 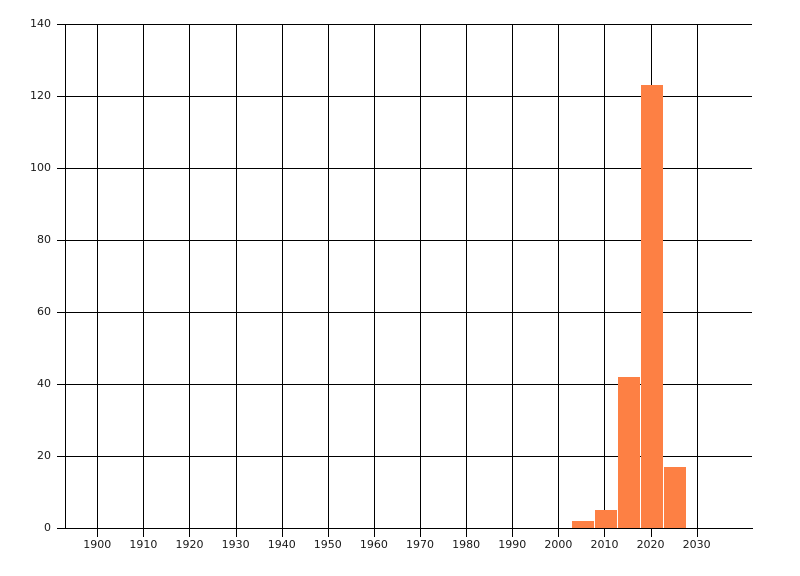 What do you see at coordinates (65, 276) in the screenshot?
I see `y-axis-line` at bounding box center [65, 276].